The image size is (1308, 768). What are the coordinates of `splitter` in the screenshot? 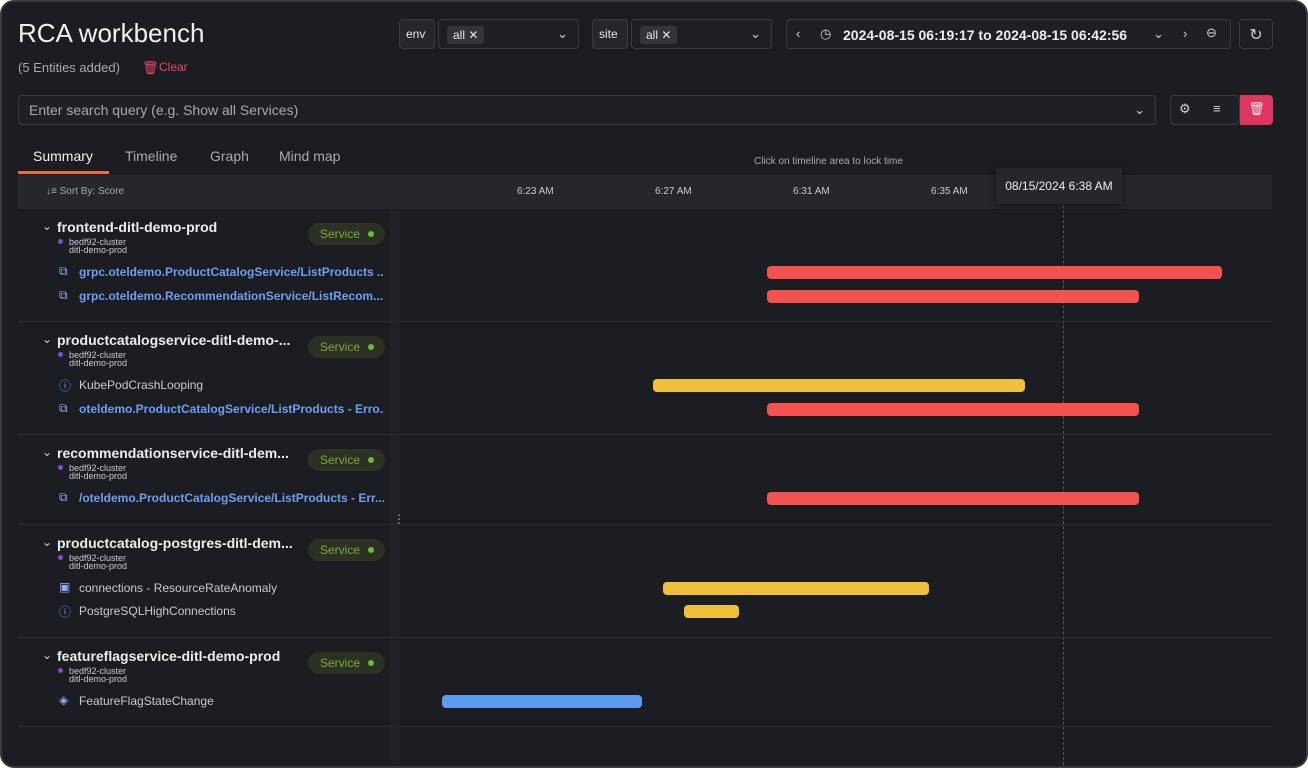 It's located at (395, 486).